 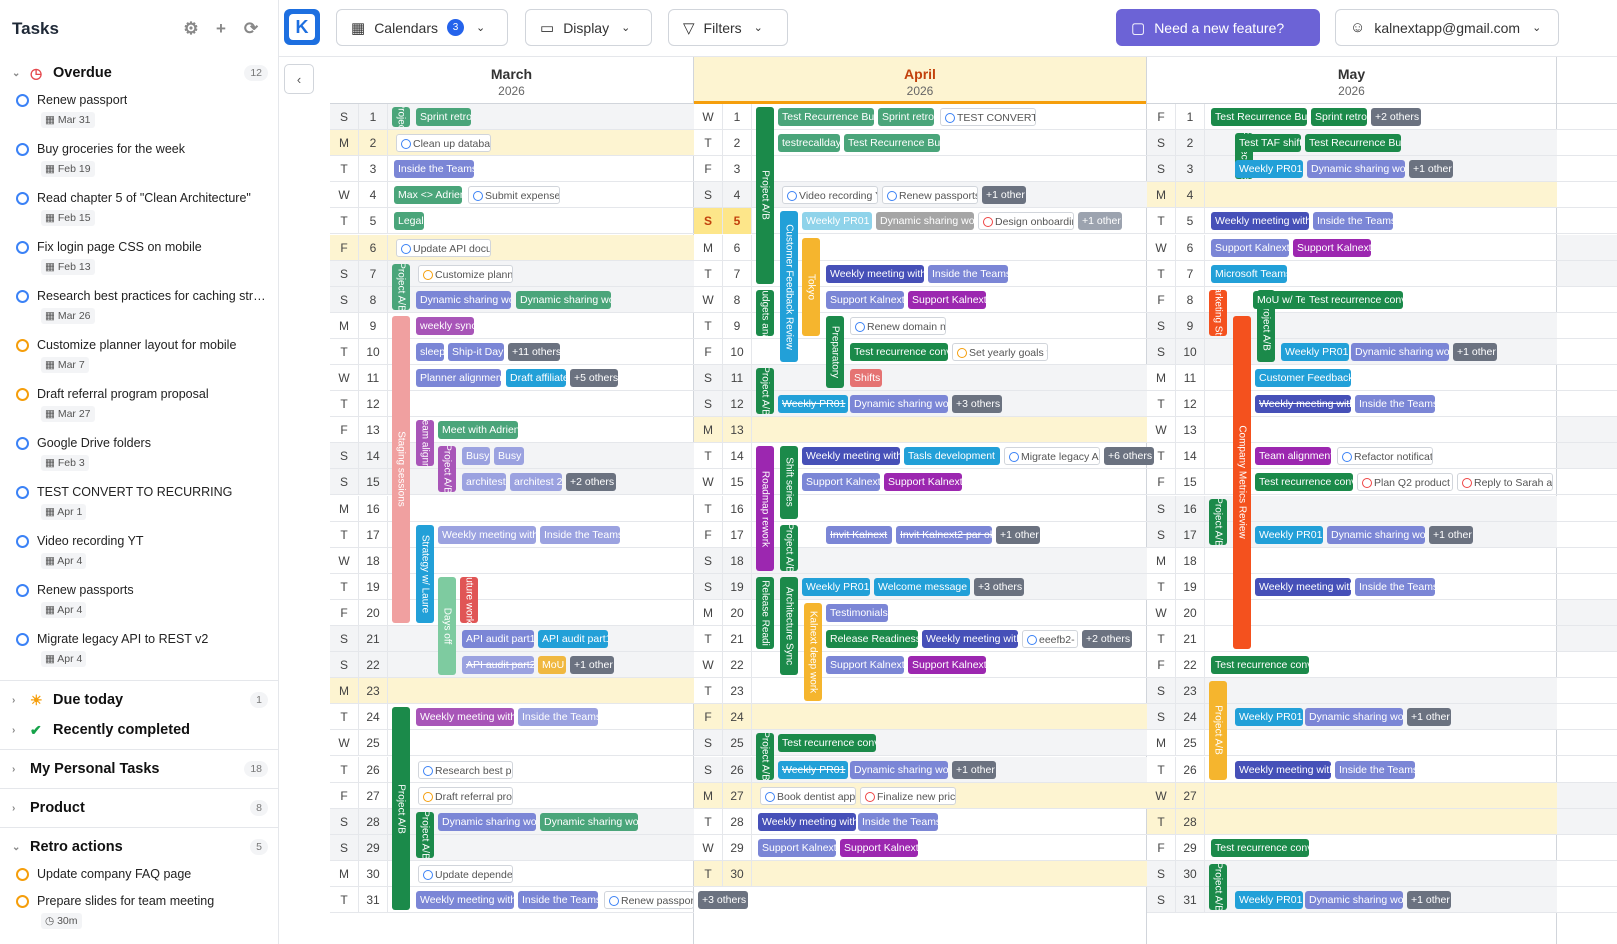 What do you see at coordinates (1352, 717) in the screenshot?
I see `day-row: S 24` at bounding box center [1352, 717].